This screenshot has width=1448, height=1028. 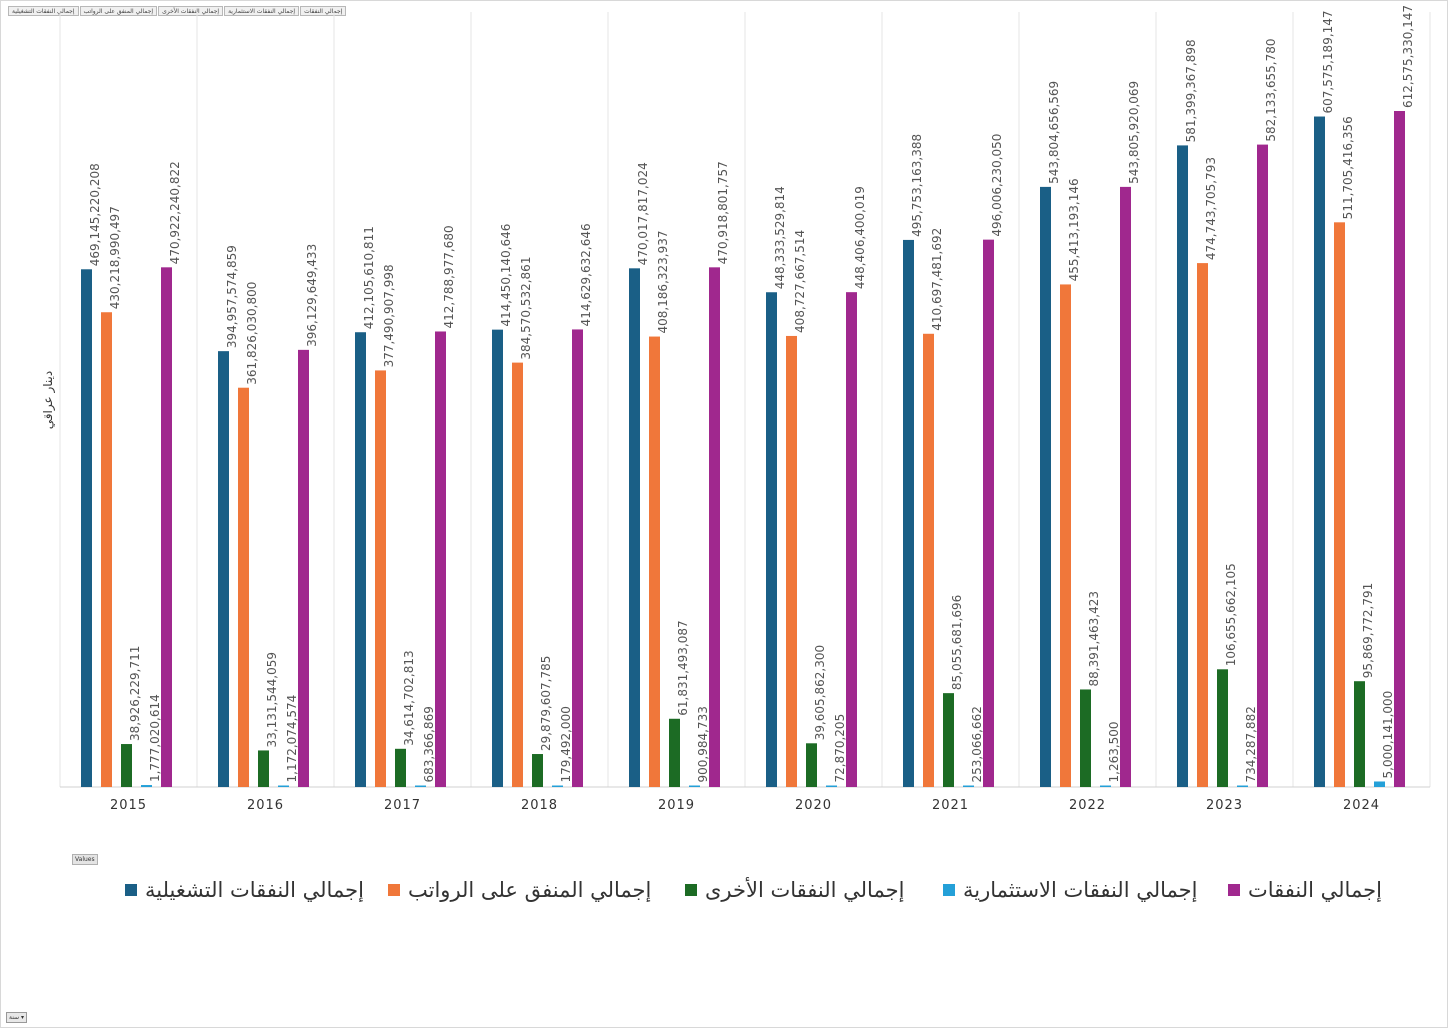 I want to click on data-label: 683,366,869, so click(x=429, y=744).